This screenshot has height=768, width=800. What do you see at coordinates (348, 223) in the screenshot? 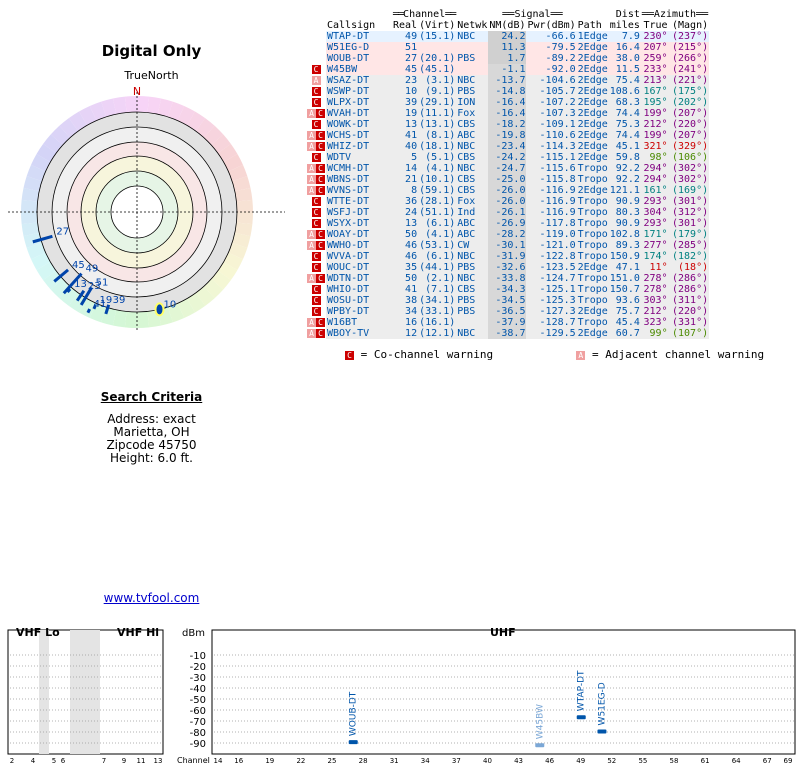
I see `callsign-cell: WSYX-DT` at bounding box center [348, 223].